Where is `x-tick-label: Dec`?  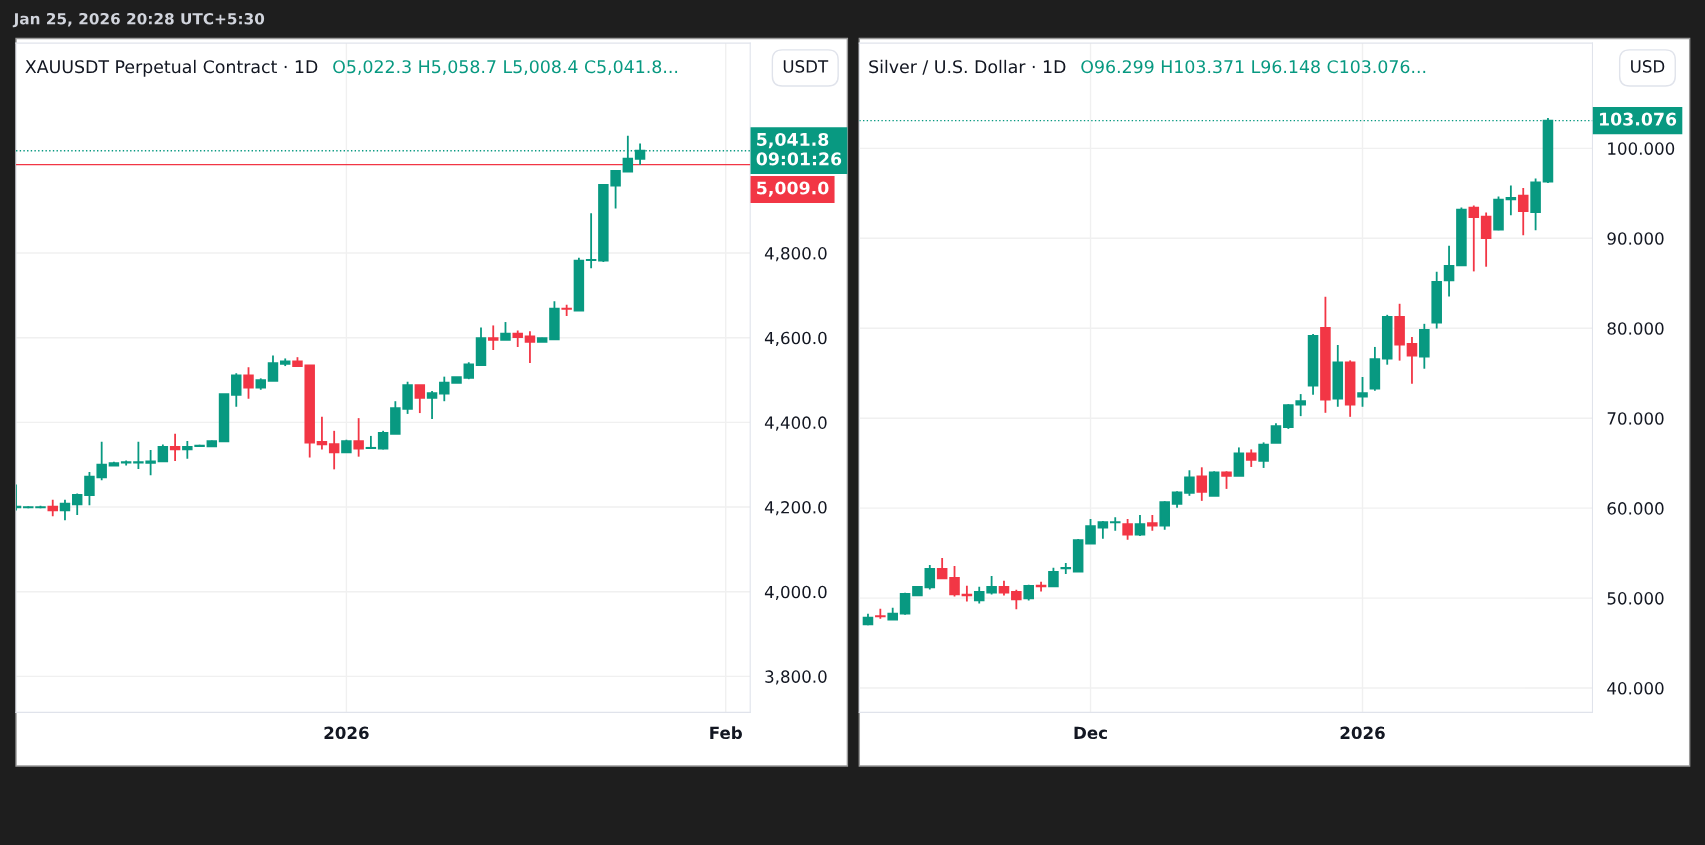
x-tick-label: Dec is located at coordinates (1090, 733).